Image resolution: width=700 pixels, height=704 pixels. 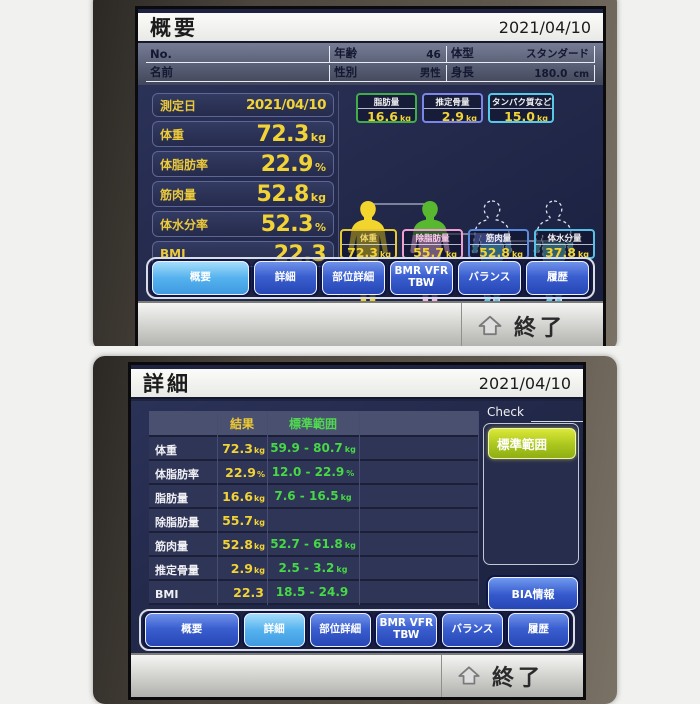 I want to click on statbox-weight: 体重 72.3 kg, so click(x=368, y=244).